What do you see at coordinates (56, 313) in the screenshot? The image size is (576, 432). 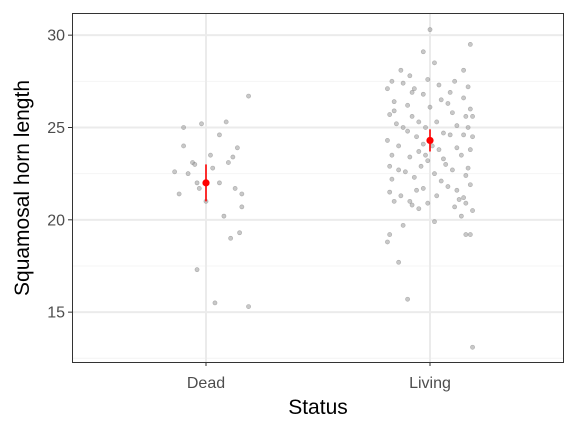 I see `y-tick-label: 15` at bounding box center [56, 313].